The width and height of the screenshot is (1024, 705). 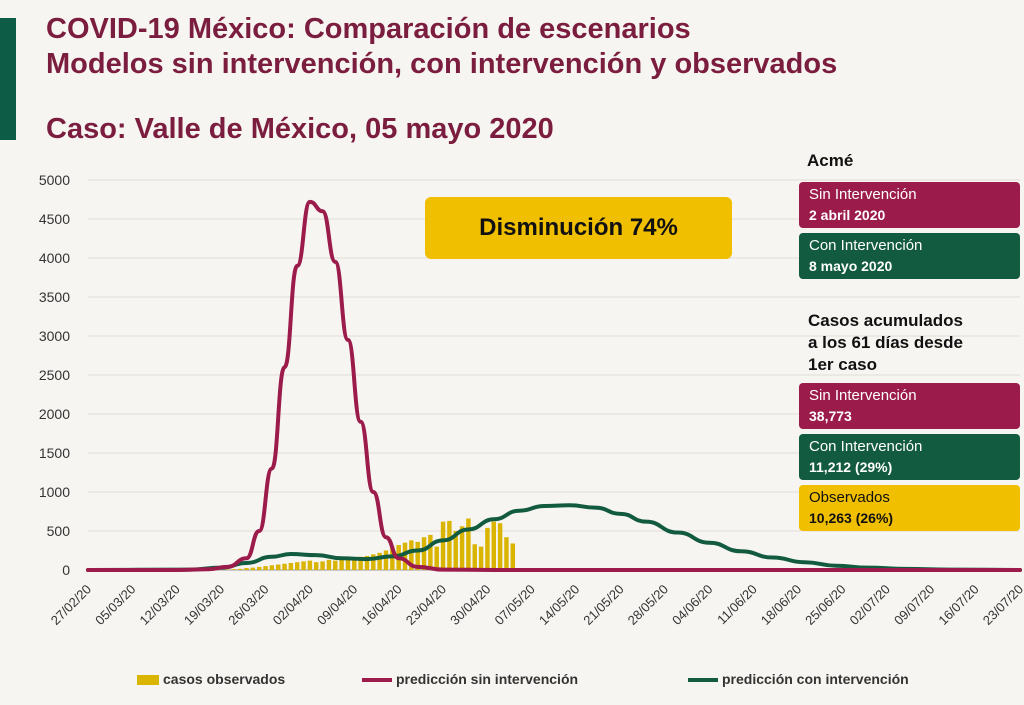 I want to click on x-tick-label: 21/05/20, so click(x=603, y=605).